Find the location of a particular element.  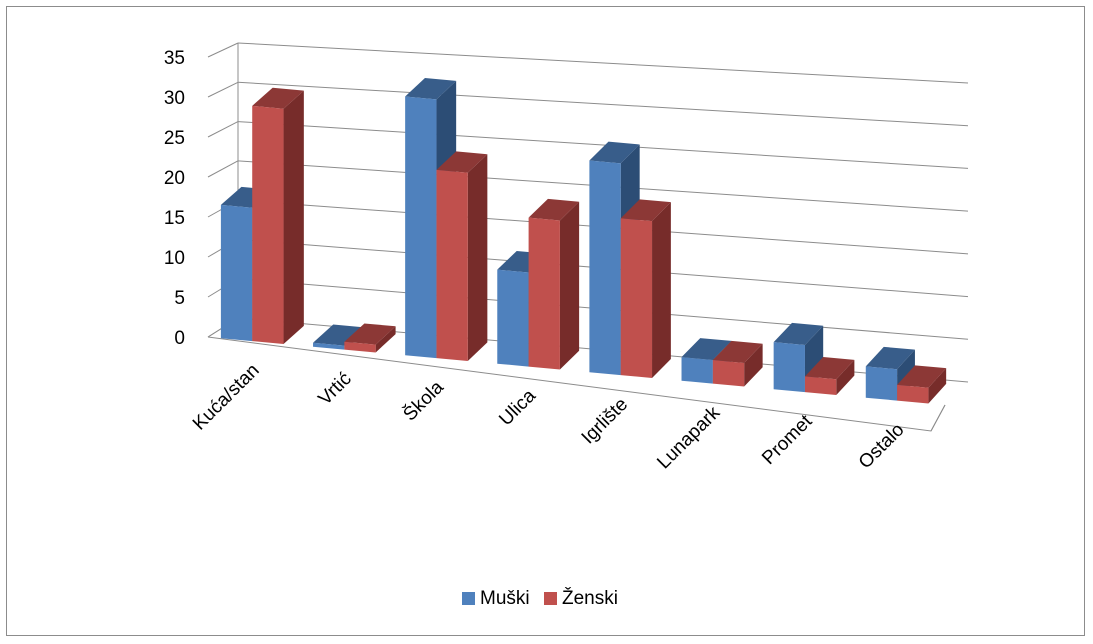

x-tick-label: Ulica is located at coordinates (517, 407).